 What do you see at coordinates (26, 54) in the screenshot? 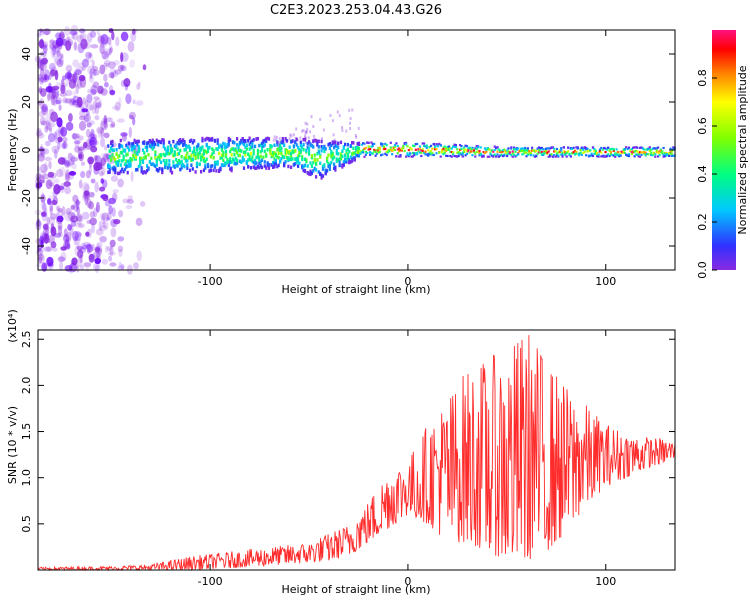
I see `y-tick-label: 40` at bounding box center [26, 54].